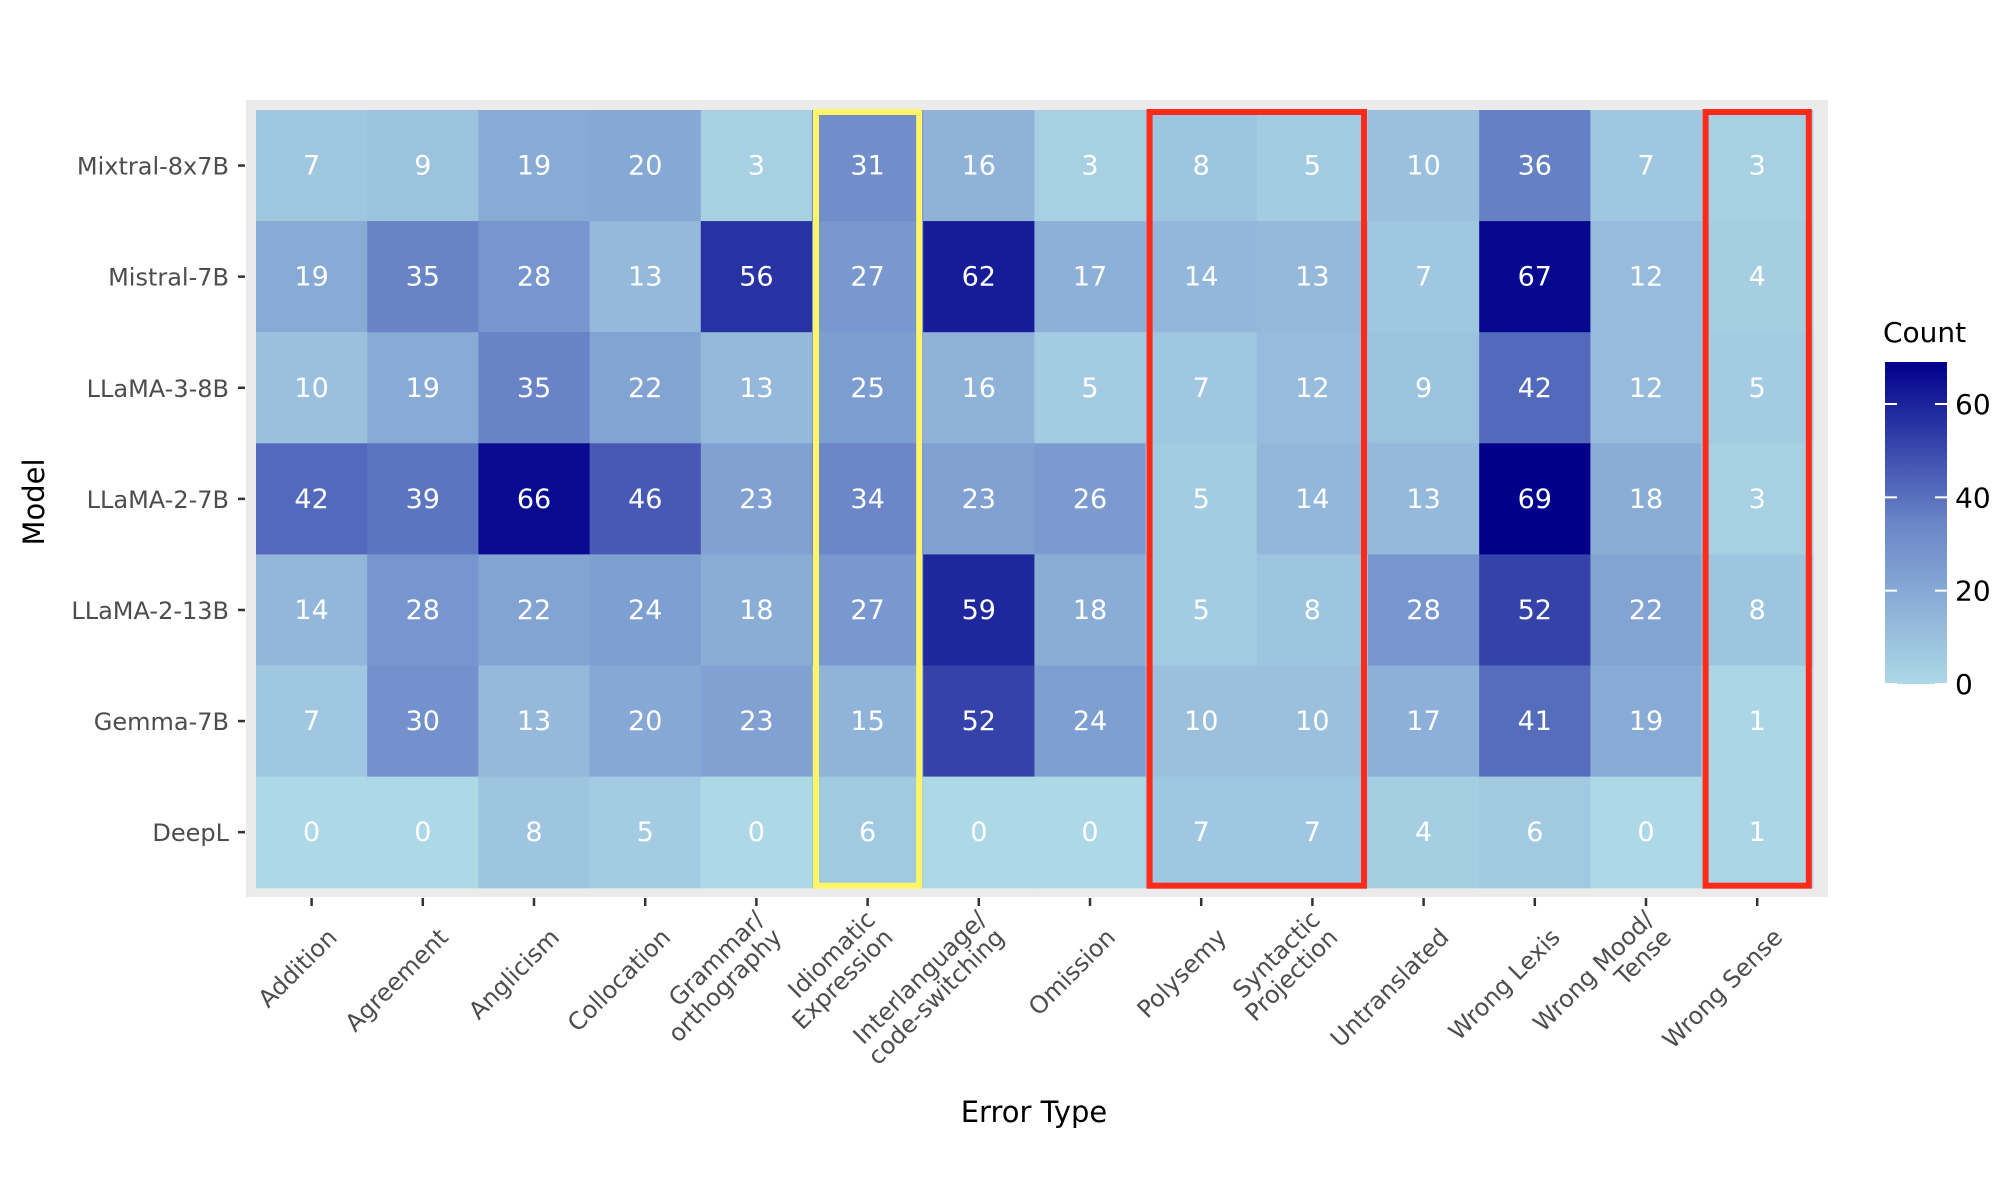 The image size is (2000, 1204). What do you see at coordinates (397, 980) in the screenshot?
I see `x-tick-label: Agreement` at bounding box center [397, 980].